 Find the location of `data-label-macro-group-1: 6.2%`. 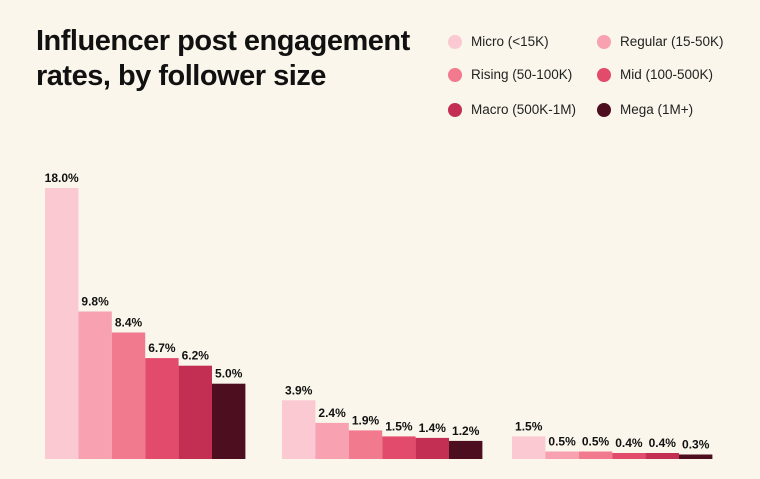

data-label-macro-group-1: 6.2% is located at coordinates (196, 356).